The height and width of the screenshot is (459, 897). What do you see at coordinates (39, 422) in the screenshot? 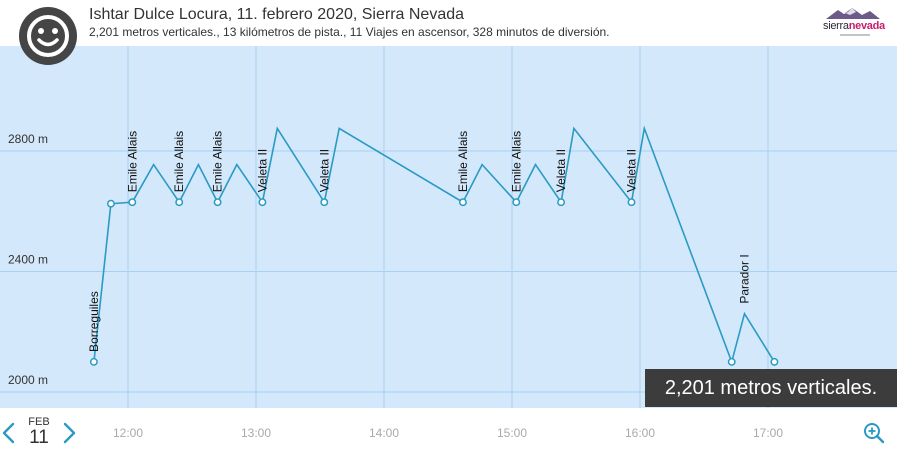
I see `date-month: FEB` at bounding box center [39, 422].